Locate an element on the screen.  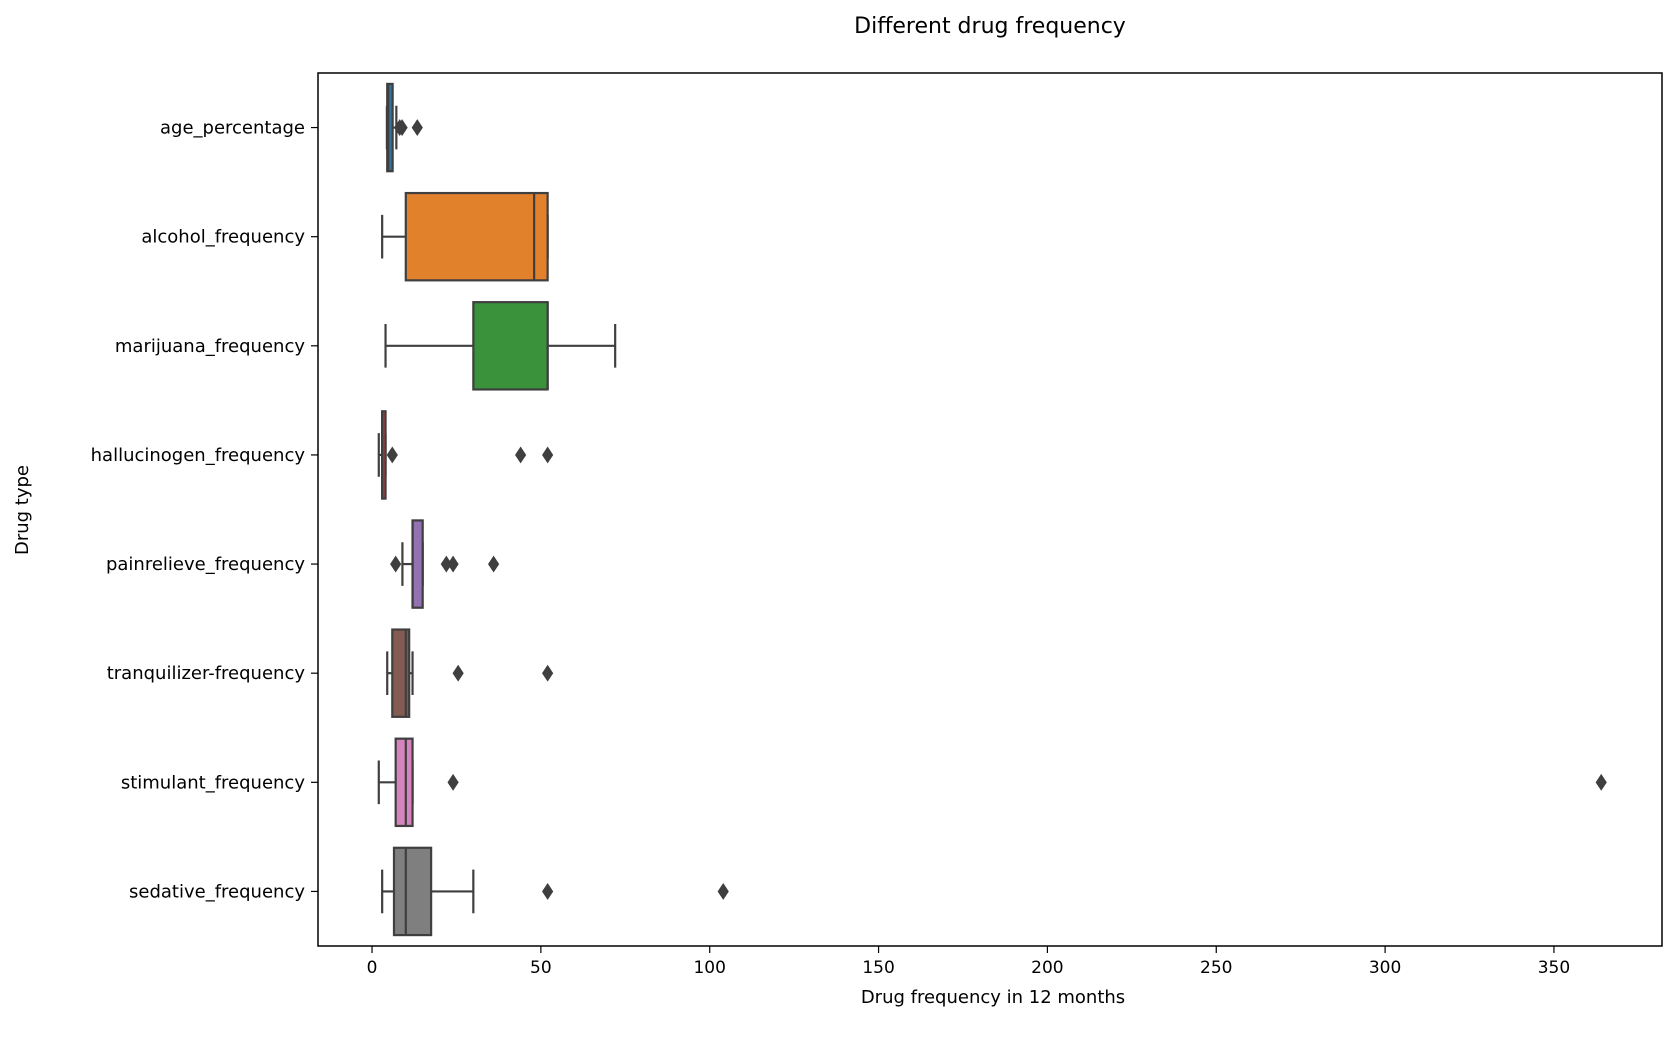
box-sedative_frequency is located at coordinates (555, 891).